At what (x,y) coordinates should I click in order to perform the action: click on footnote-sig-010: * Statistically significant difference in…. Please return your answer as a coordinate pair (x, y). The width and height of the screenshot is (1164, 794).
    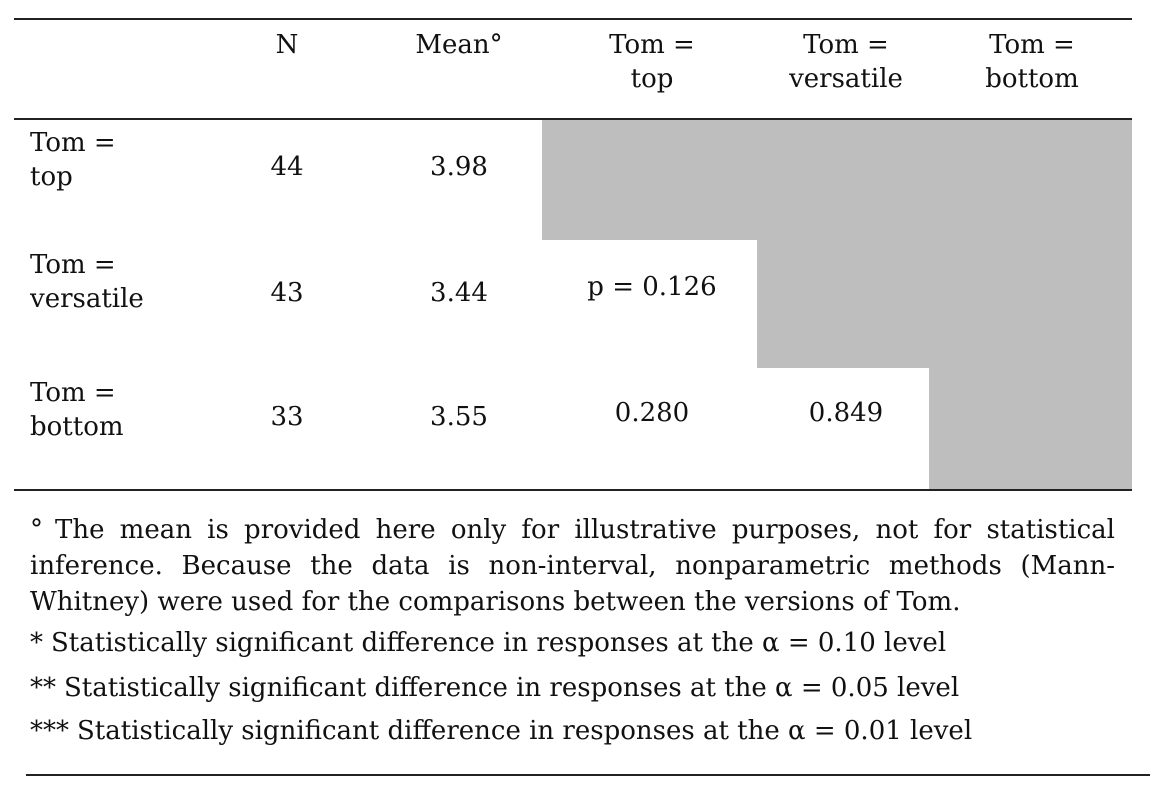
    Looking at the image, I should click on (488, 643).